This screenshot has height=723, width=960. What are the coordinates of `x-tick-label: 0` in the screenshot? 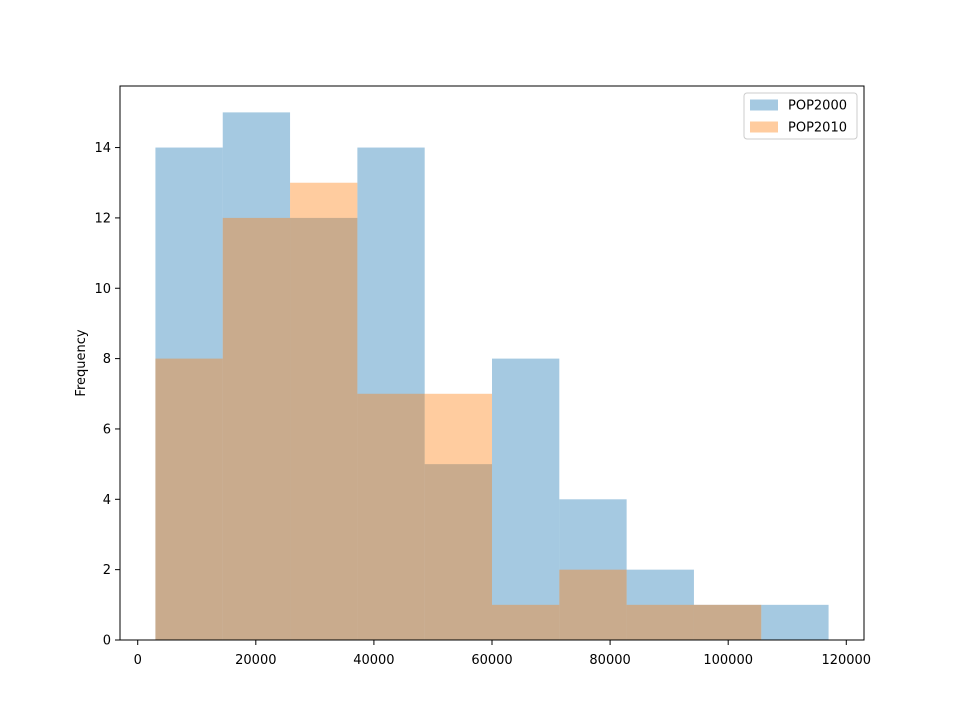 It's located at (138, 660).